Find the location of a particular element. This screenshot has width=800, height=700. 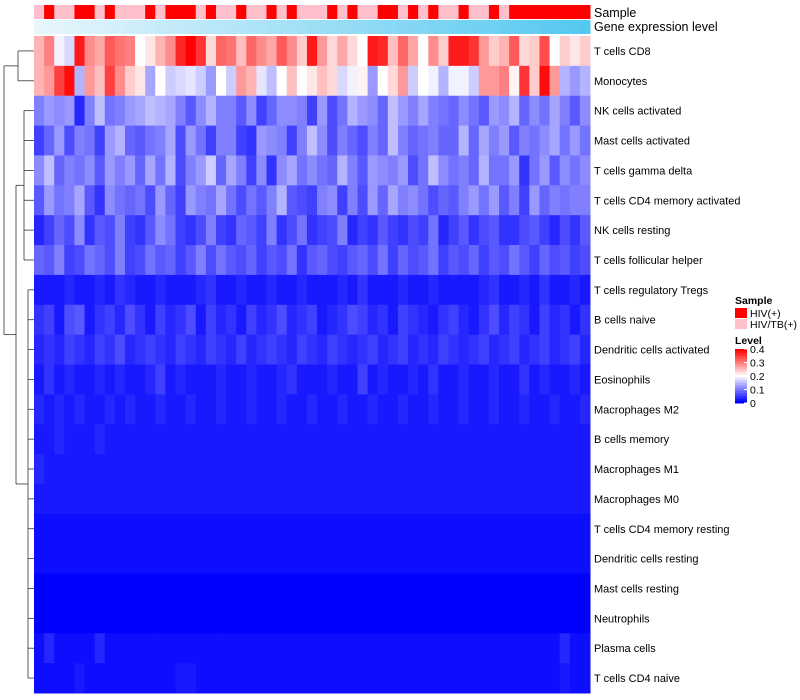

row-label: B cells naive is located at coordinates (625, 321).